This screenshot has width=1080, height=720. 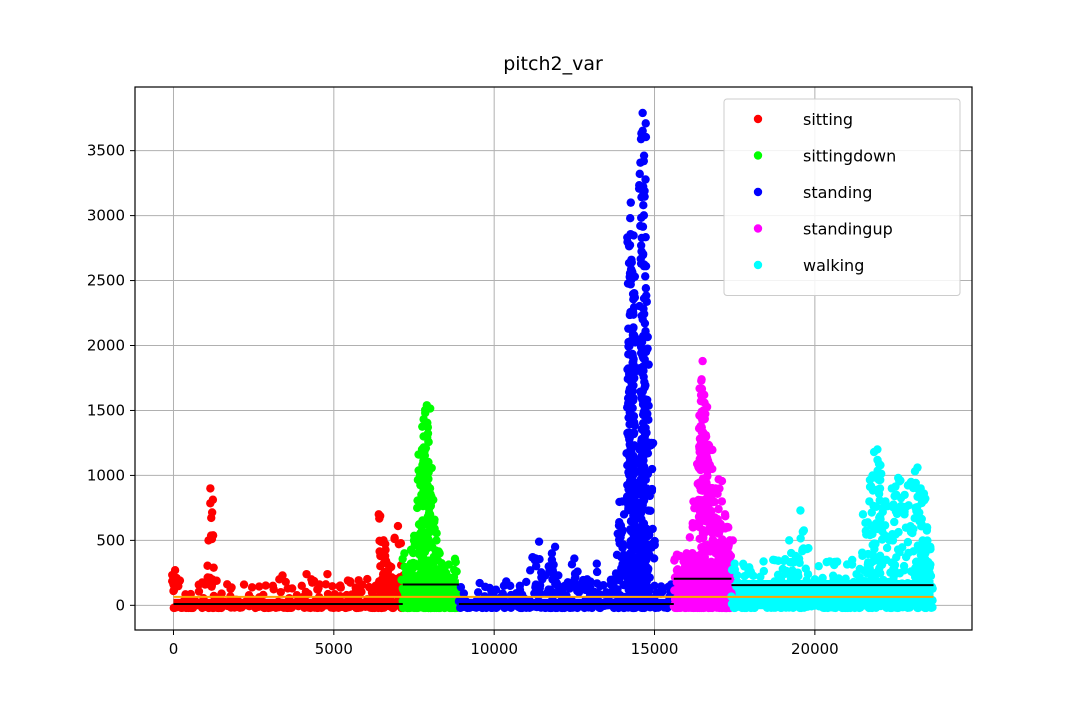 What do you see at coordinates (334, 649) in the screenshot?
I see `x-tick-label: 5000` at bounding box center [334, 649].